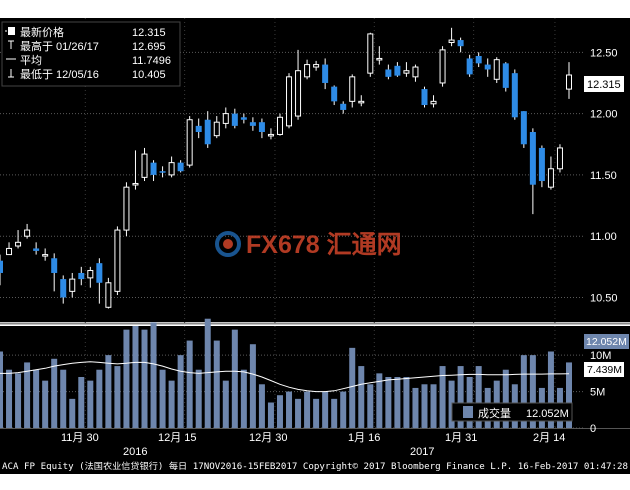 The height and width of the screenshot is (490, 630). I want to click on volume-average-line, so click(285, 377).